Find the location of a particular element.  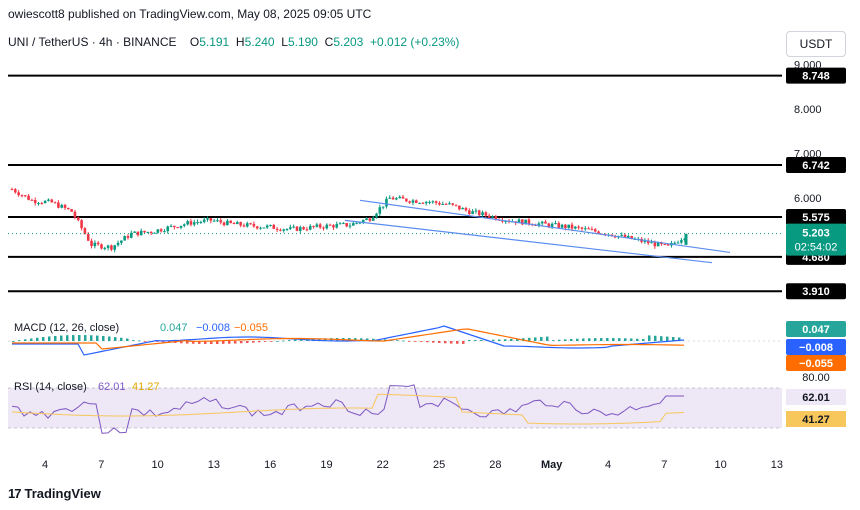

level-price-label: 3.910 is located at coordinates (816, 292).